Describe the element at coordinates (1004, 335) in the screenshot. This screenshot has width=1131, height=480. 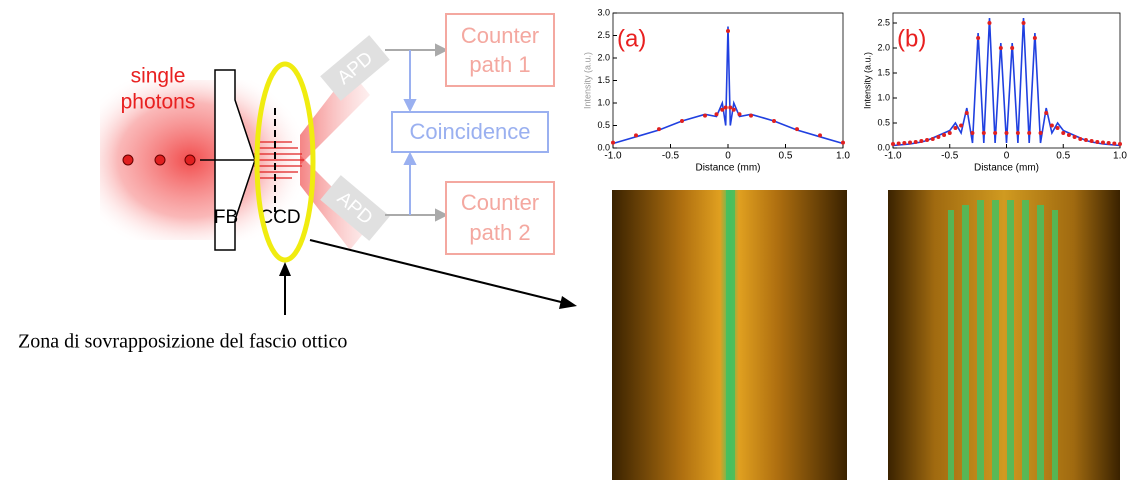
I see `ccd-image-b` at that location.